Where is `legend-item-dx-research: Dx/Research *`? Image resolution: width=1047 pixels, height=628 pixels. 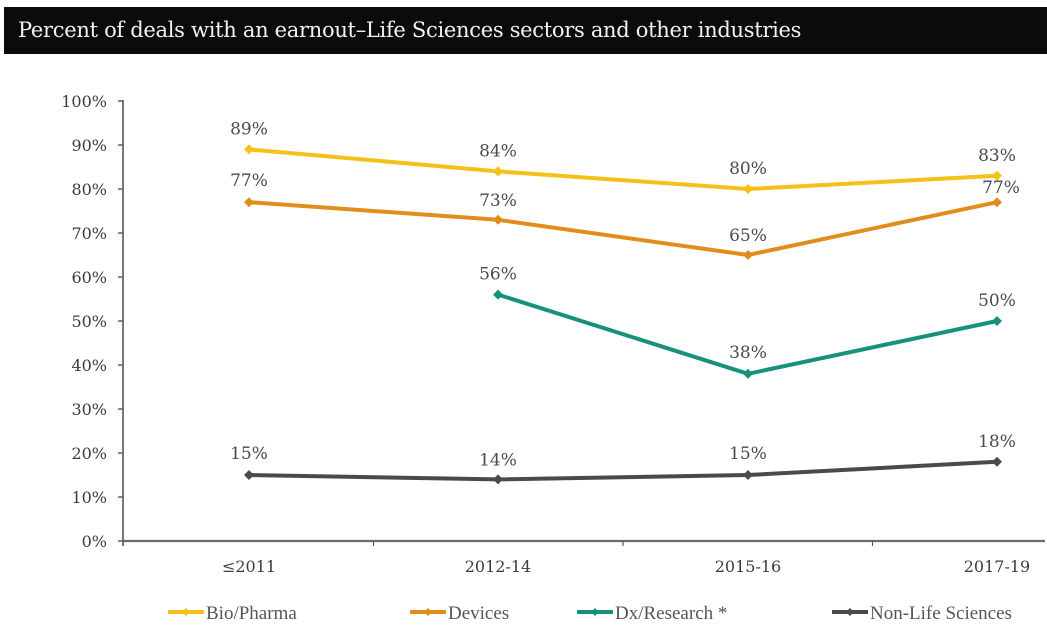 legend-item-dx-research: Dx/Research * is located at coordinates (652, 613).